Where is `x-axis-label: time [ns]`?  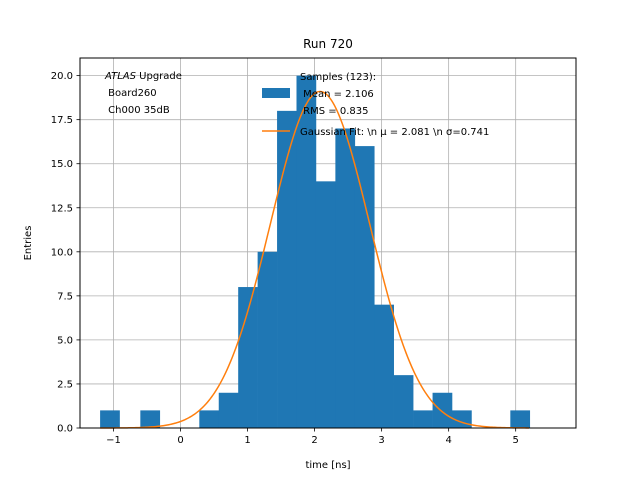
x-axis-label: time [ns] is located at coordinates (327, 465).